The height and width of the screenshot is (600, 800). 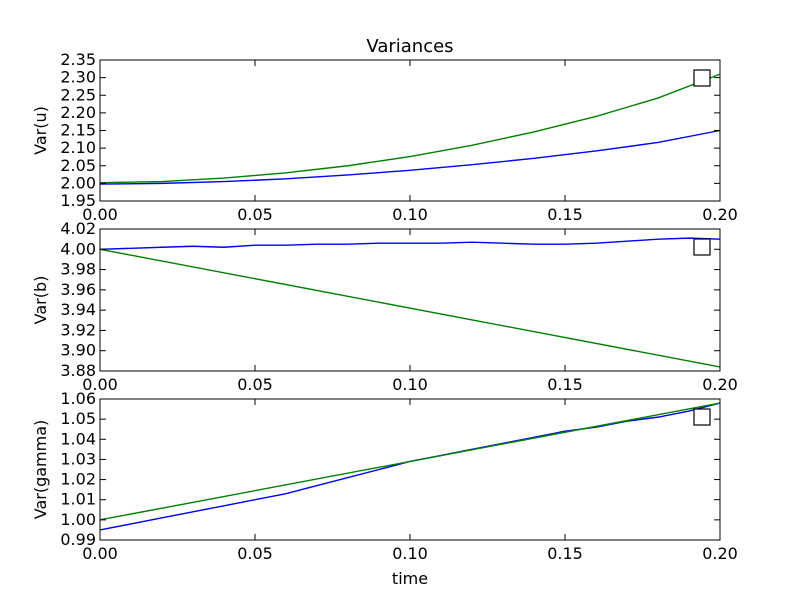 I want to click on y-axis-label: Var(gamma), so click(x=40, y=470).